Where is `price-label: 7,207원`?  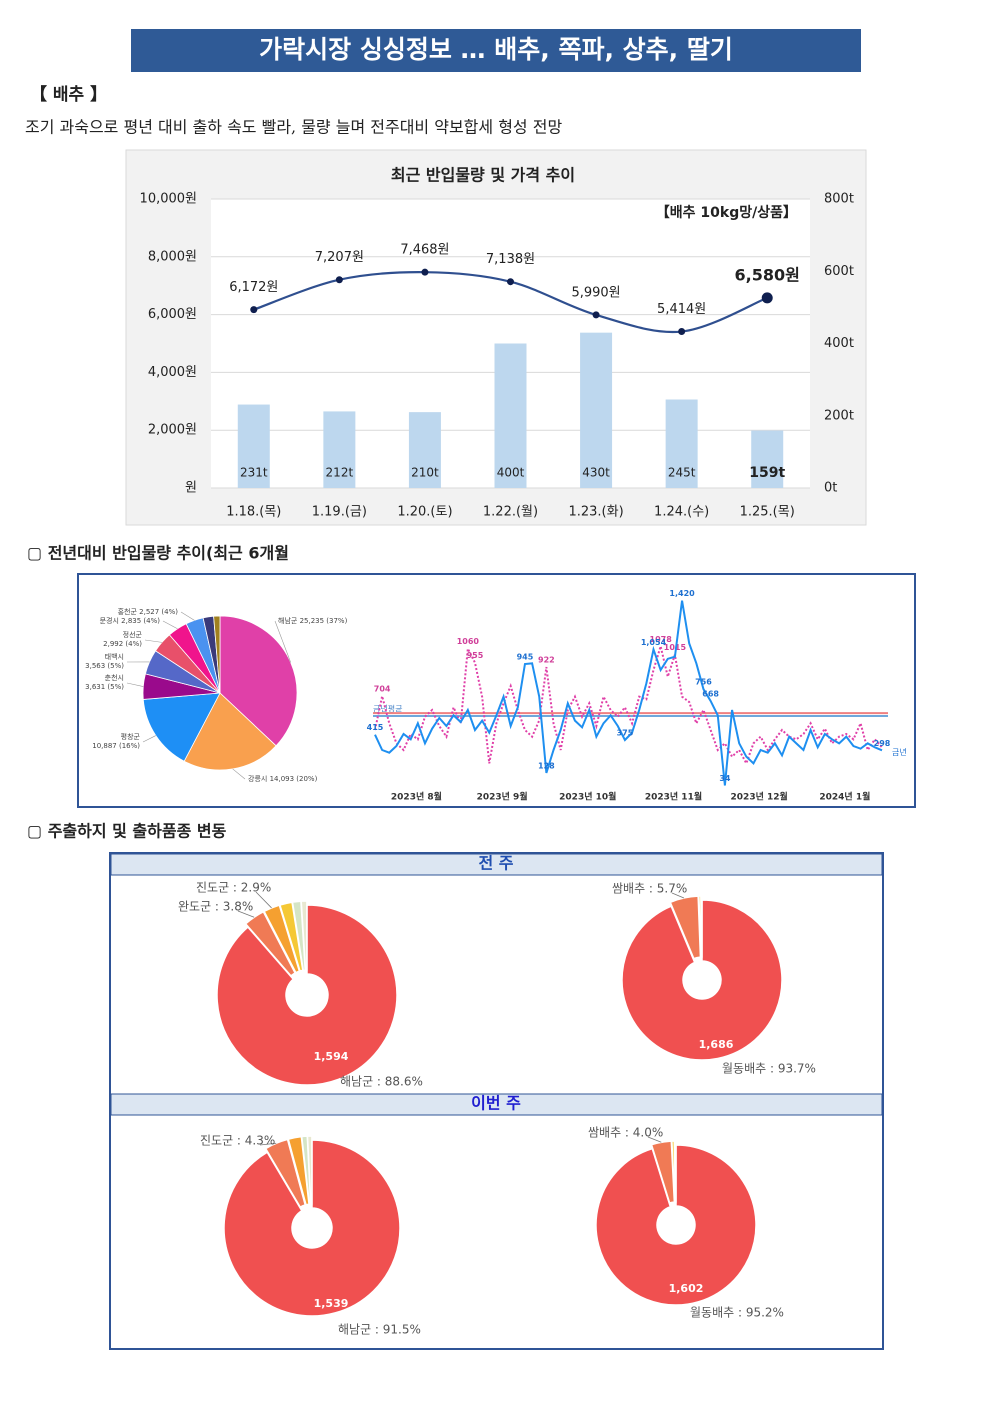
price-label: 7,207원 is located at coordinates (339, 257).